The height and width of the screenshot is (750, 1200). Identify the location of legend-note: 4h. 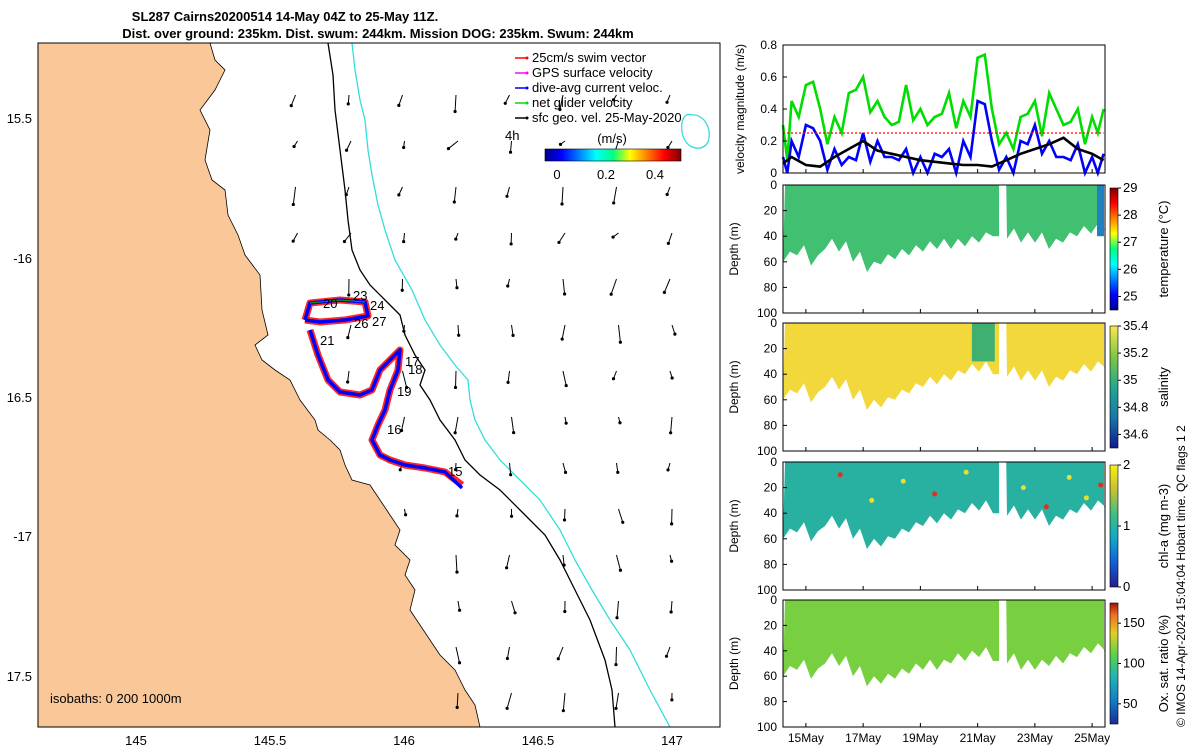
(512, 135).